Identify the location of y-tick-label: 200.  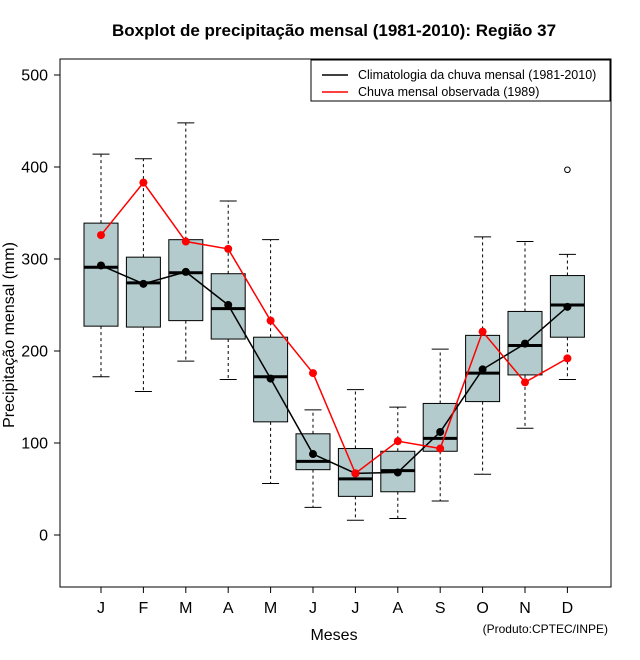
(34, 352).